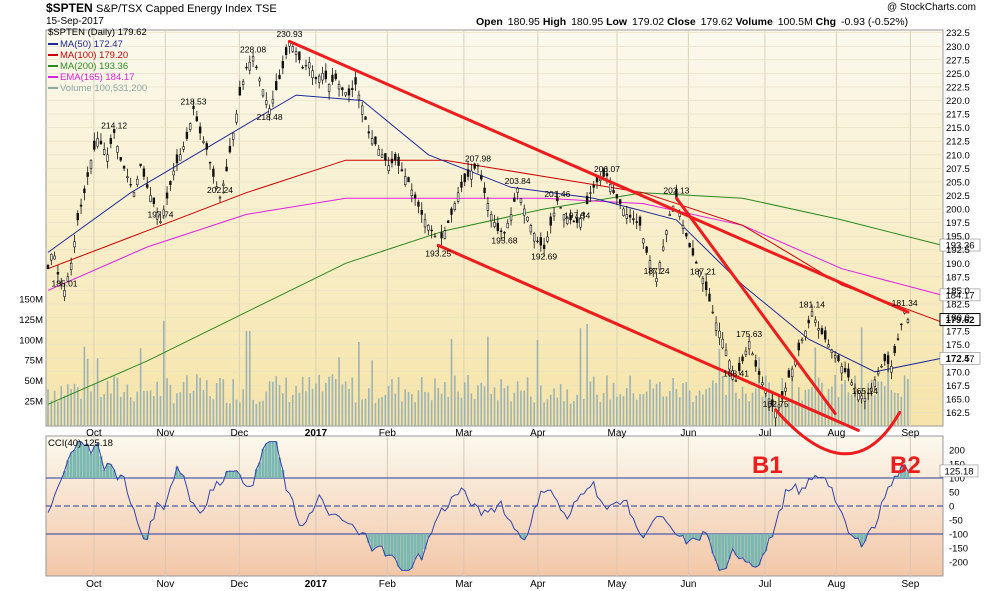 The image size is (990, 591). What do you see at coordinates (958, 549) in the screenshot?
I see `cci-tick-label: -150` at bounding box center [958, 549].